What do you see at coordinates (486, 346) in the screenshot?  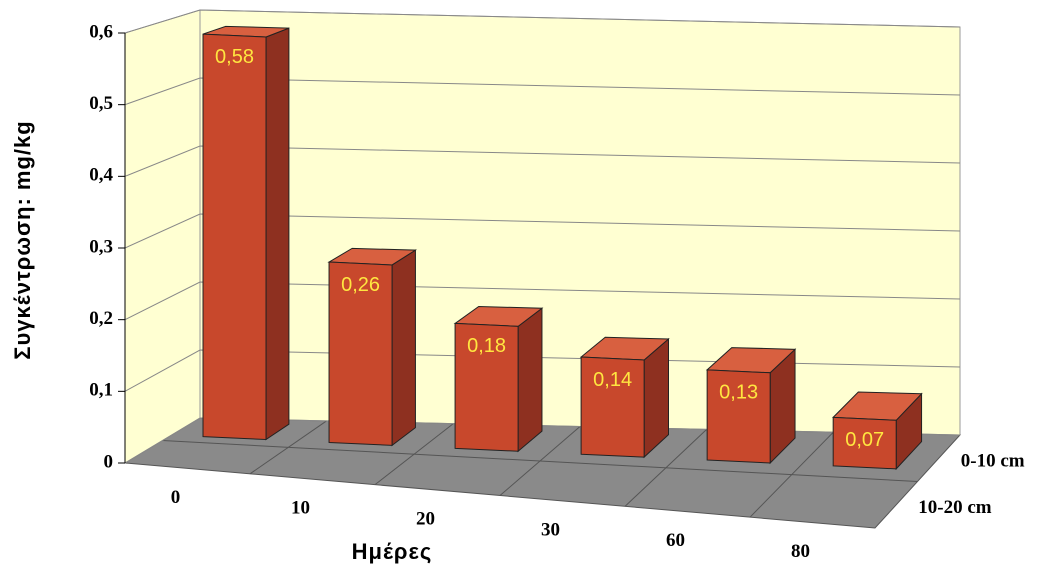 I see `value-label: 0,18` at bounding box center [486, 346].